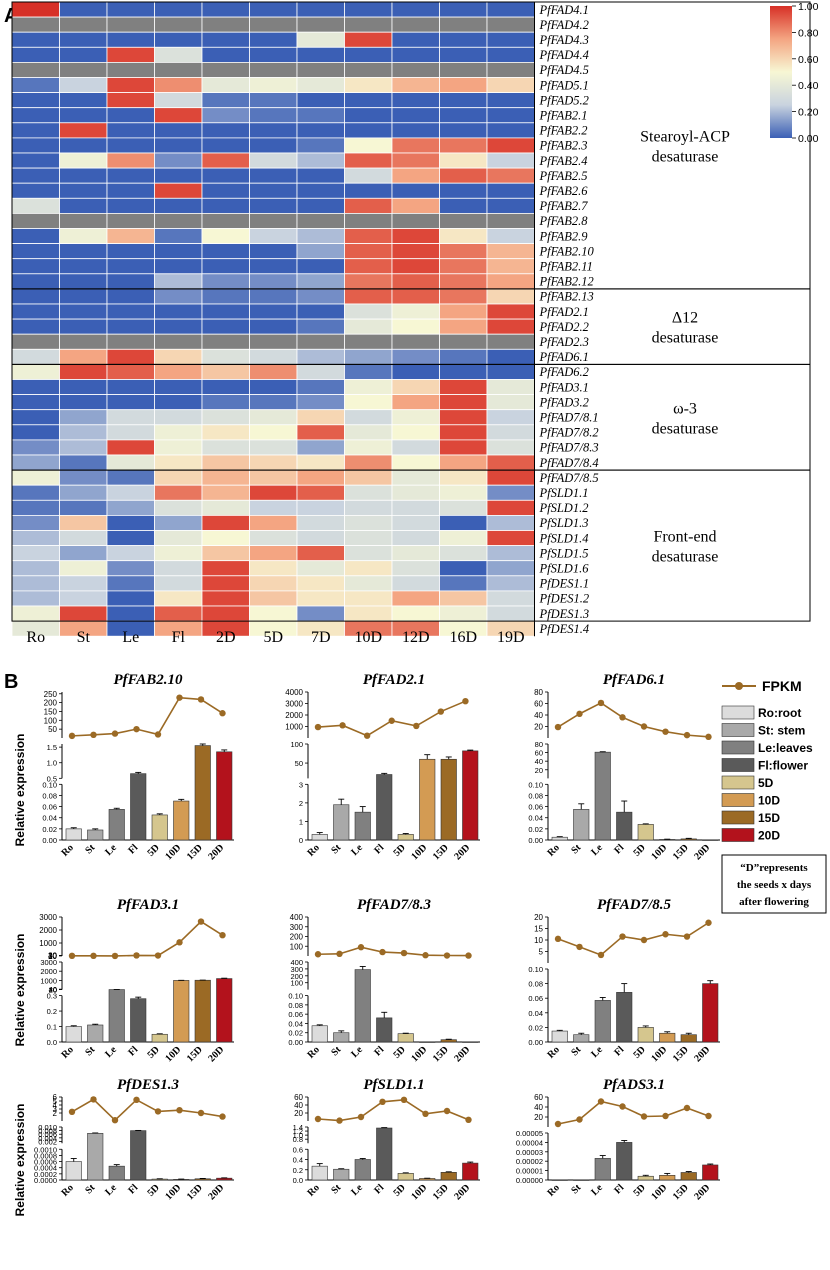 The image size is (830, 1270). What do you see at coordinates (564, 614) in the screenshot?
I see `gene-label: PfDES1.3` at bounding box center [564, 614].